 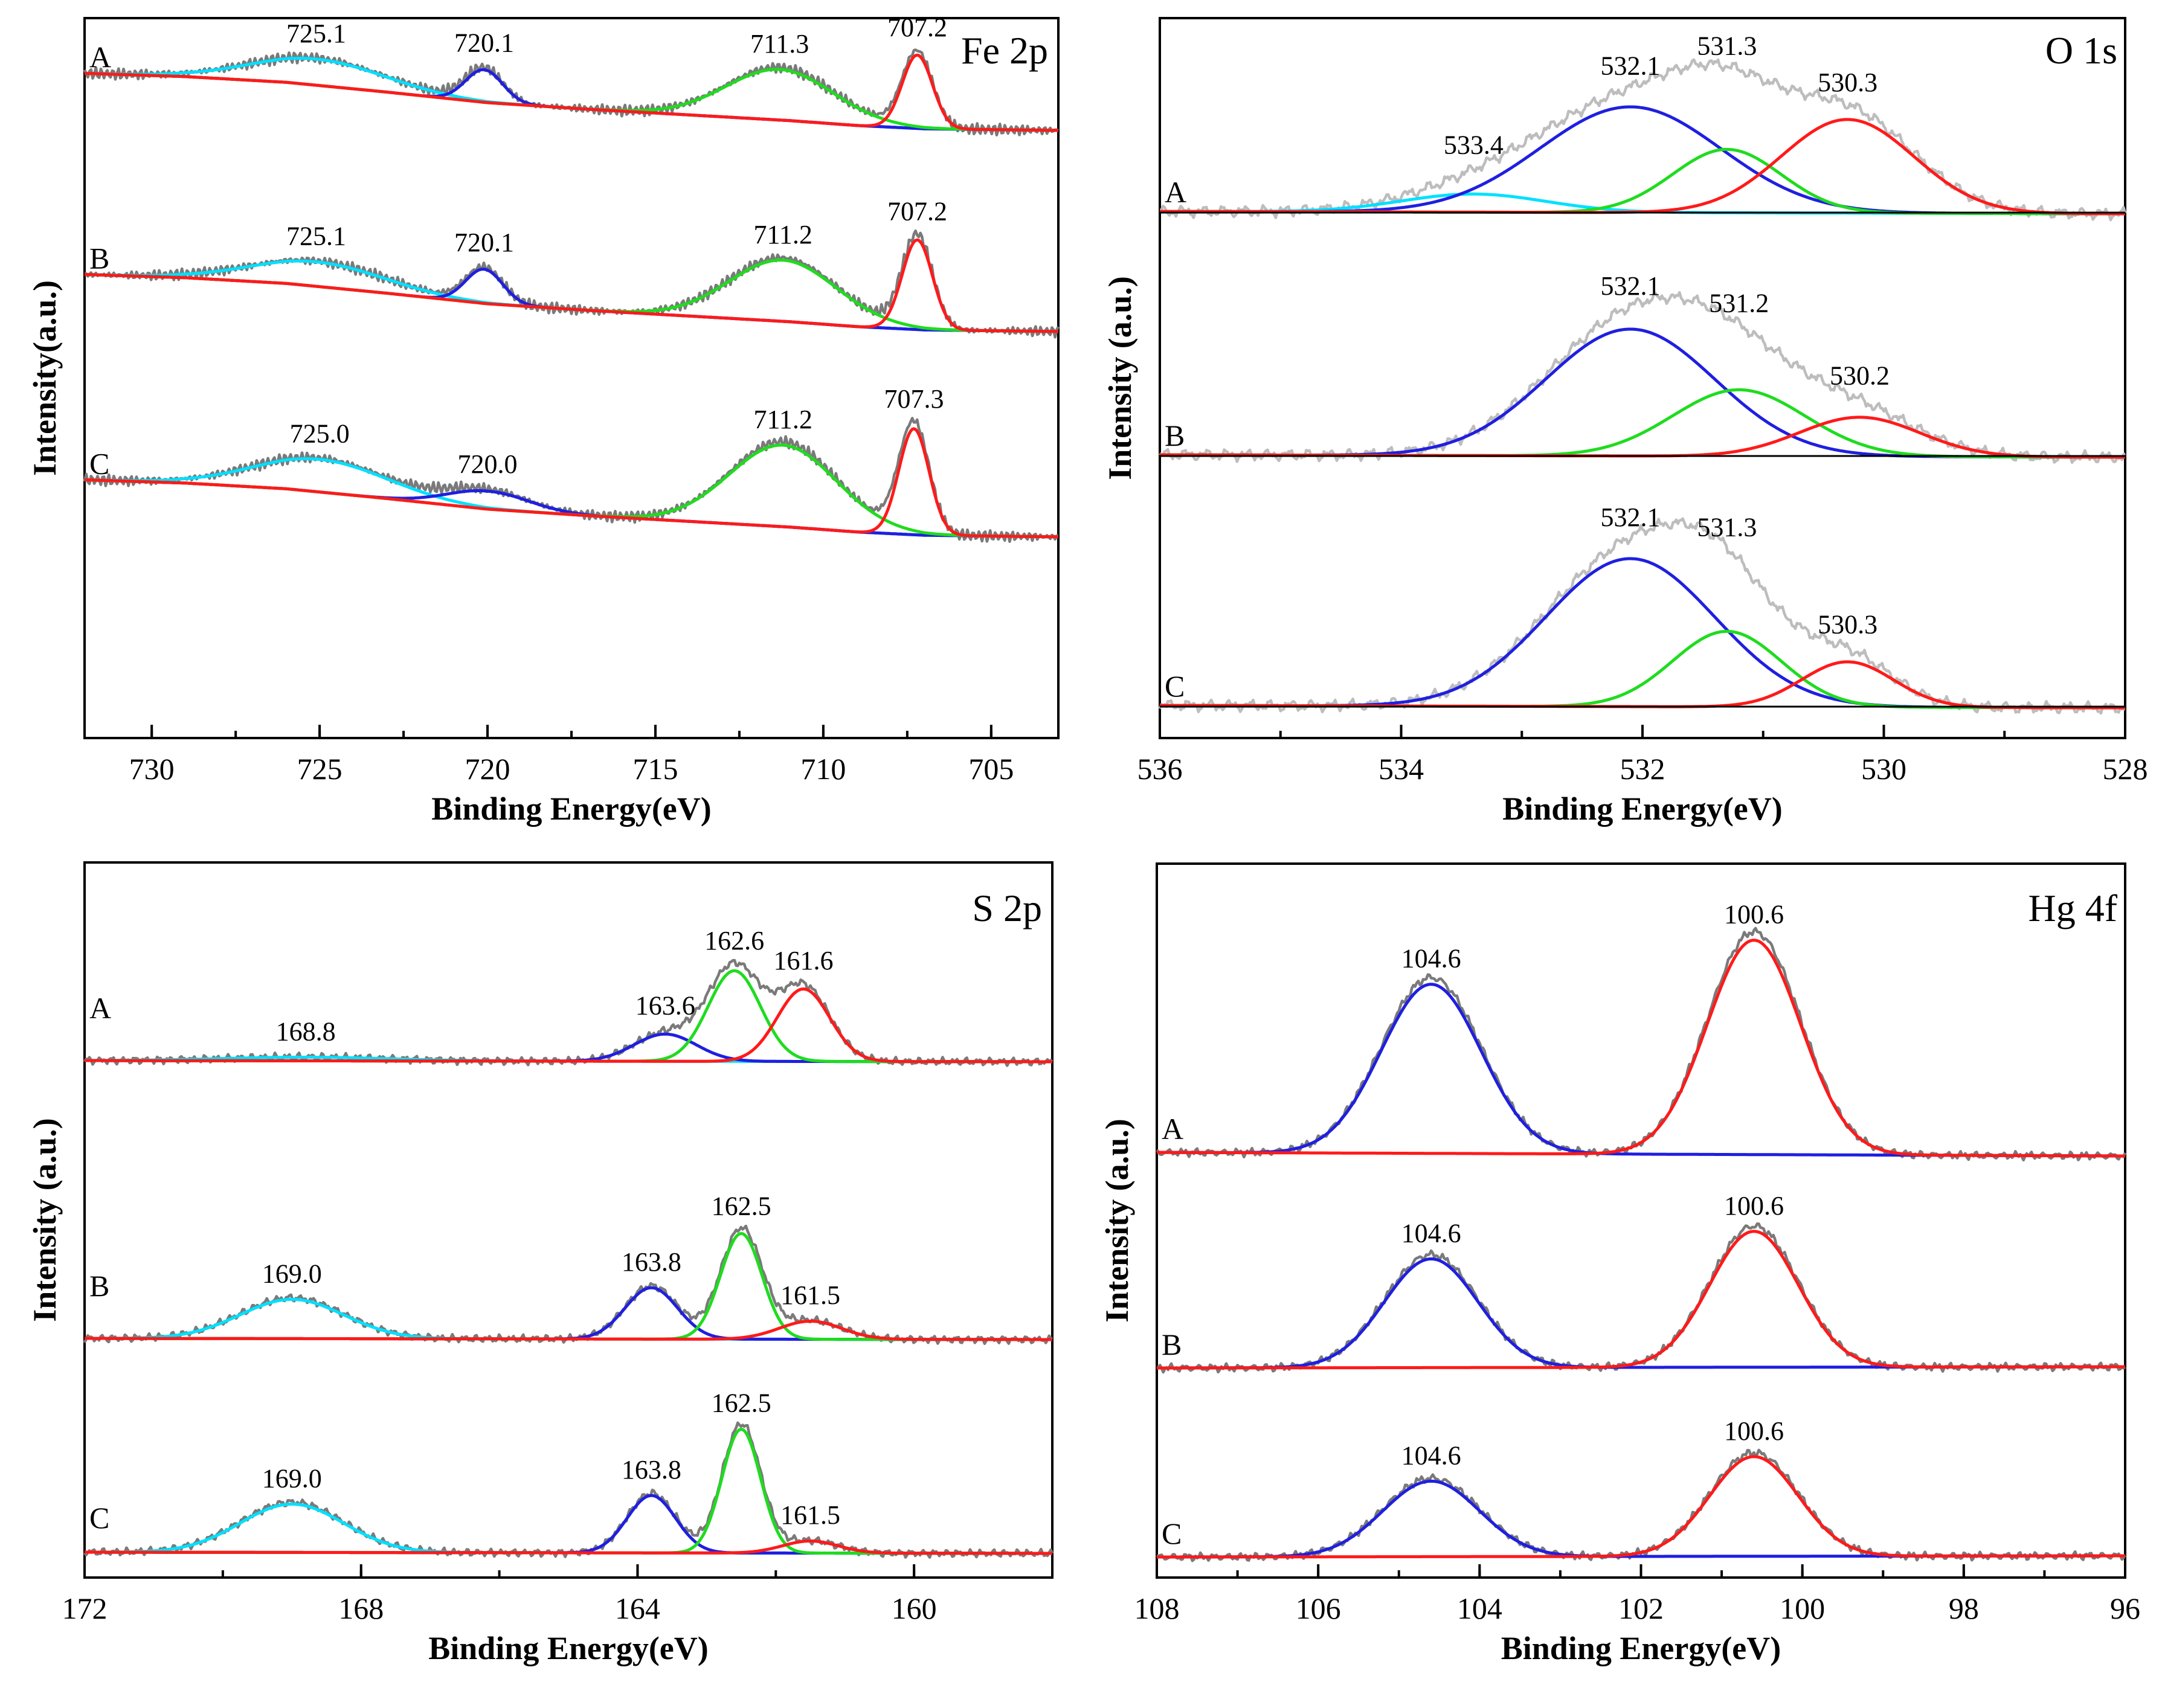 I want to click on x-tick-label: 730, so click(x=152, y=769).